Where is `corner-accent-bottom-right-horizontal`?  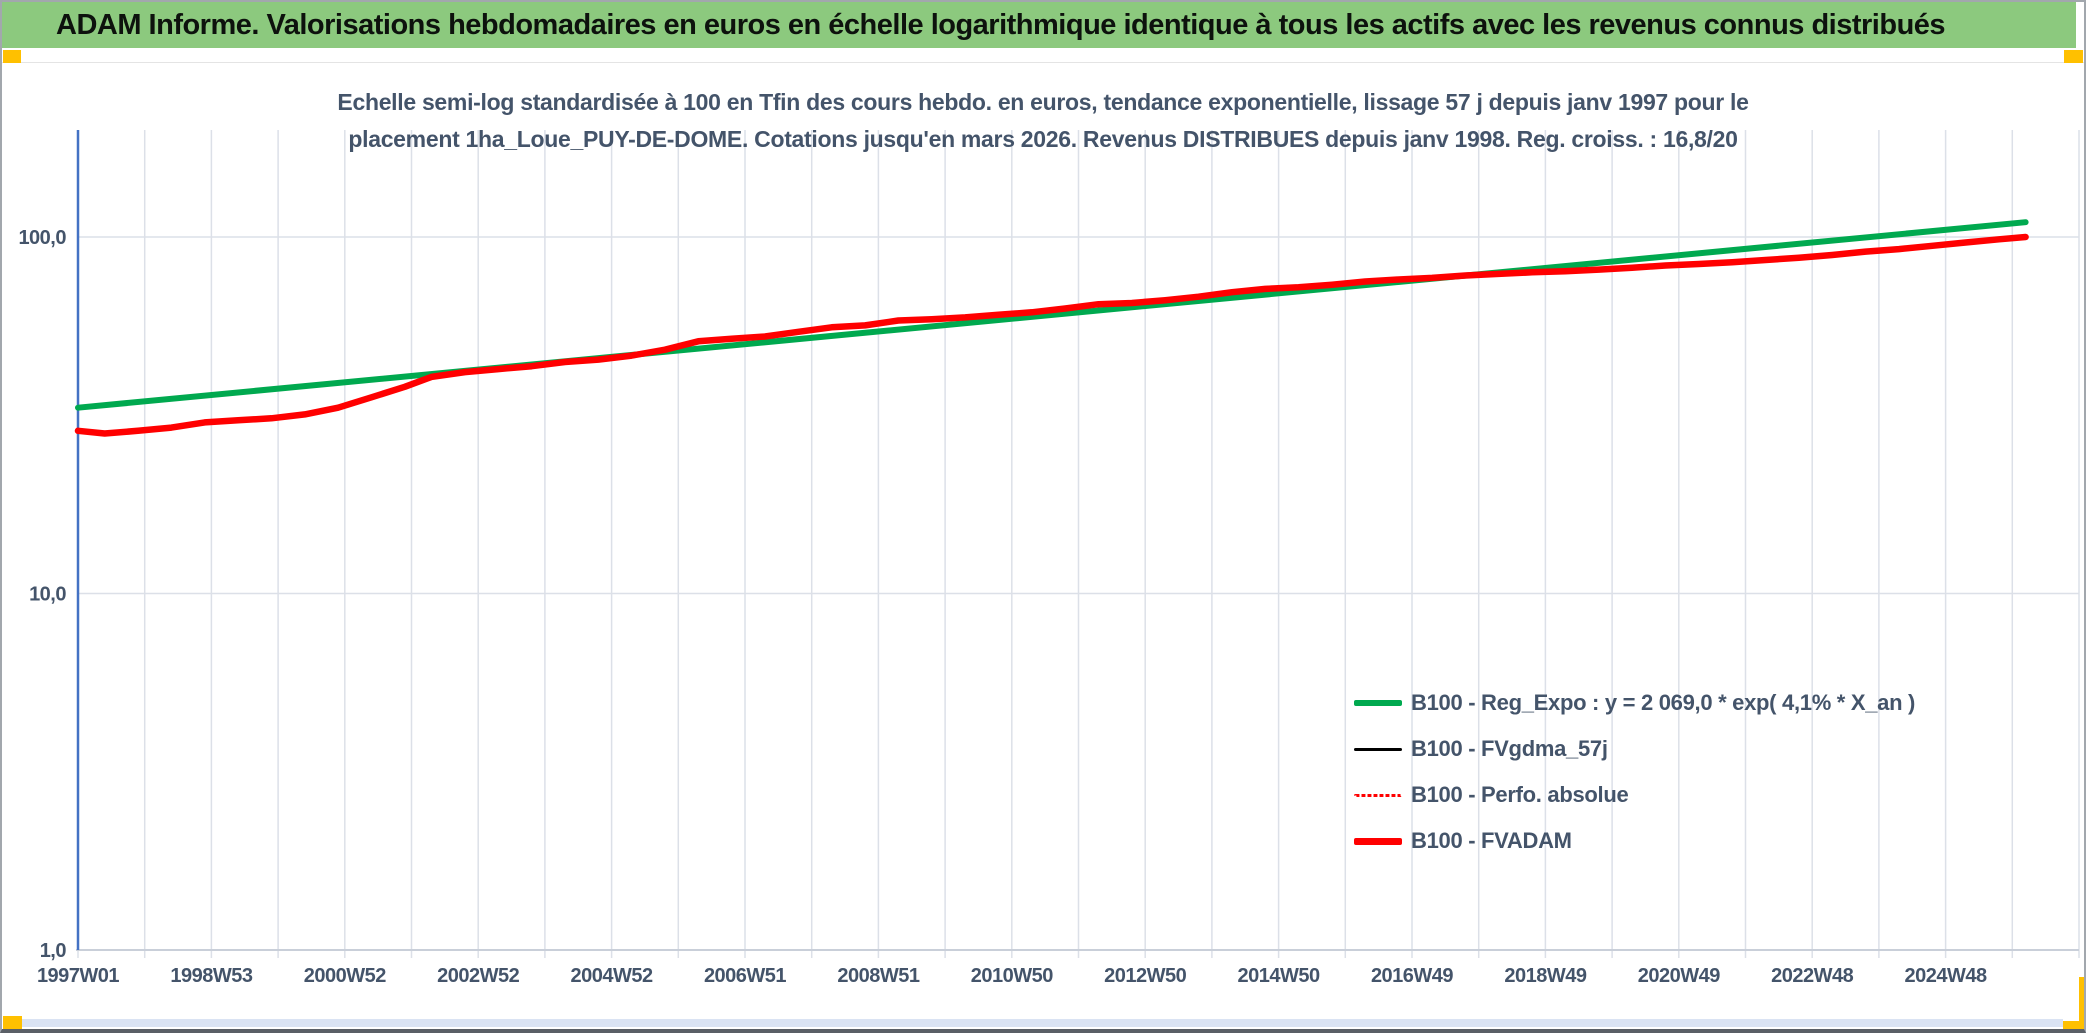
corner-accent-bottom-right-horizontal is located at coordinates (2073, 1025).